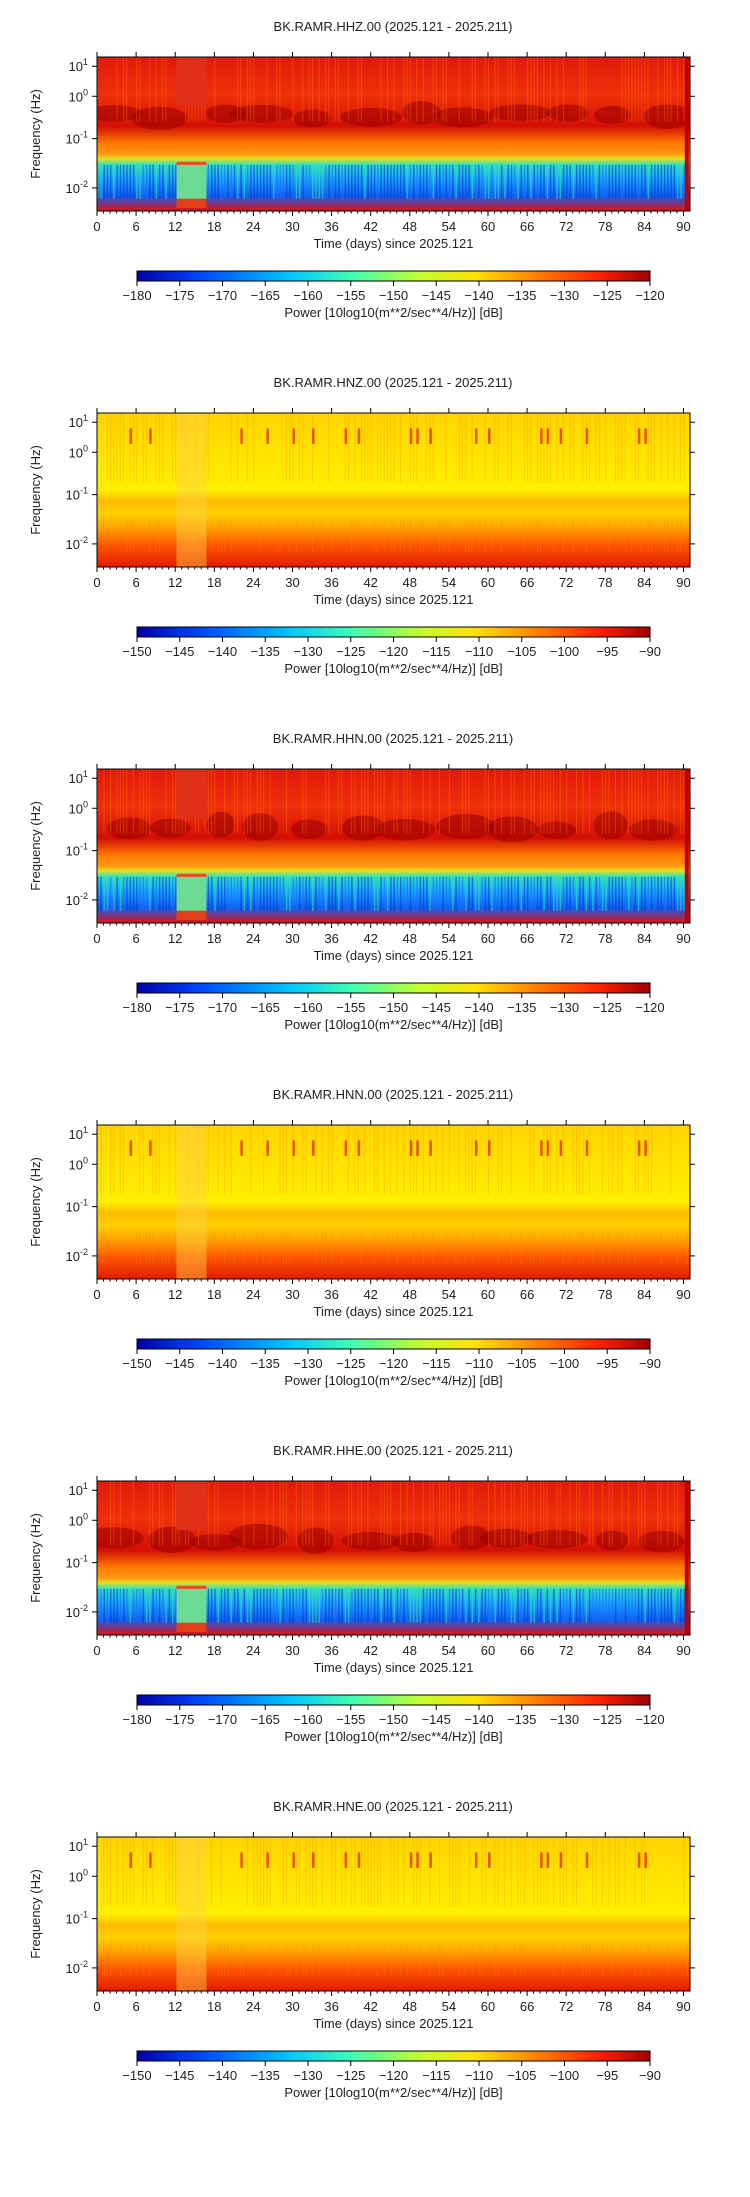 The width and height of the screenshot is (750, 2197). What do you see at coordinates (159, 118) in the screenshot?
I see `power-blob` at bounding box center [159, 118].